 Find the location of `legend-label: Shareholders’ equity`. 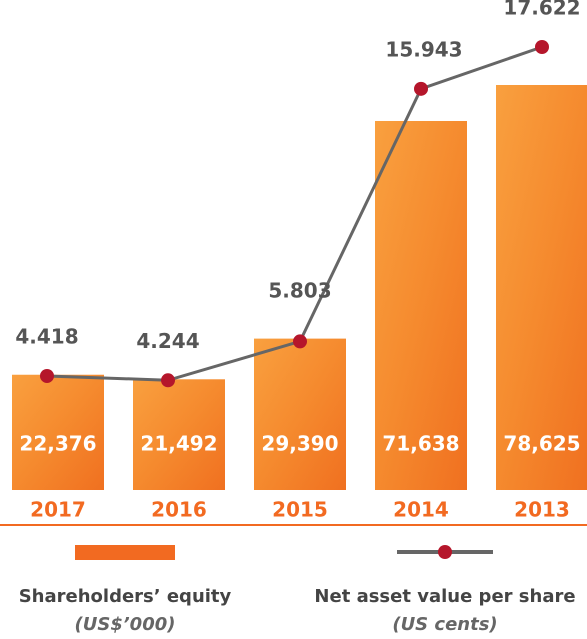

legend-label: Shareholders’ equity is located at coordinates (125, 596).